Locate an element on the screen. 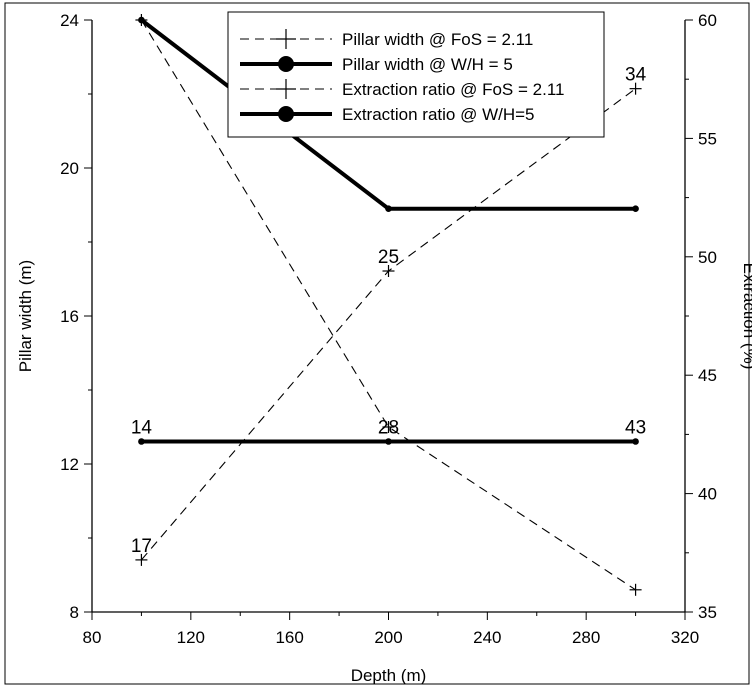 This screenshot has height=686, width=752. x-tick-label: 80 is located at coordinates (92, 637).